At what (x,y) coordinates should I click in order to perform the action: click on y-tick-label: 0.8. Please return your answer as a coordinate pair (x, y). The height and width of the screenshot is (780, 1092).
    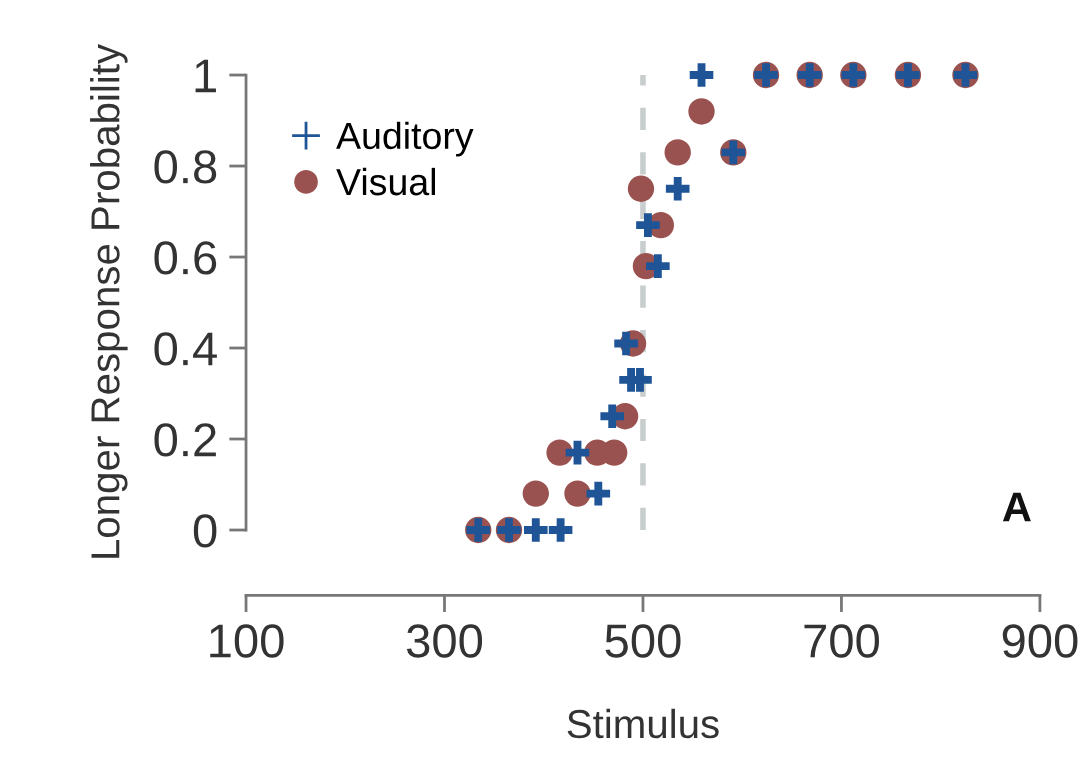
    Looking at the image, I should click on (185, 167).